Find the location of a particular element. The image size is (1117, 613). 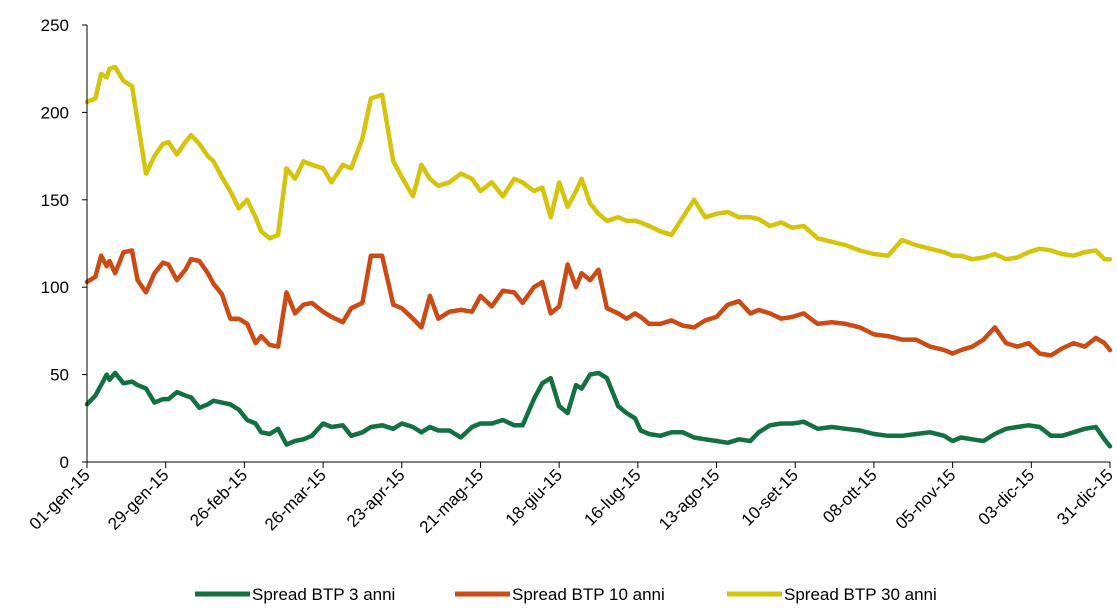

x-tick-label: 08-ott-15 is located at coordinates (850, 496).